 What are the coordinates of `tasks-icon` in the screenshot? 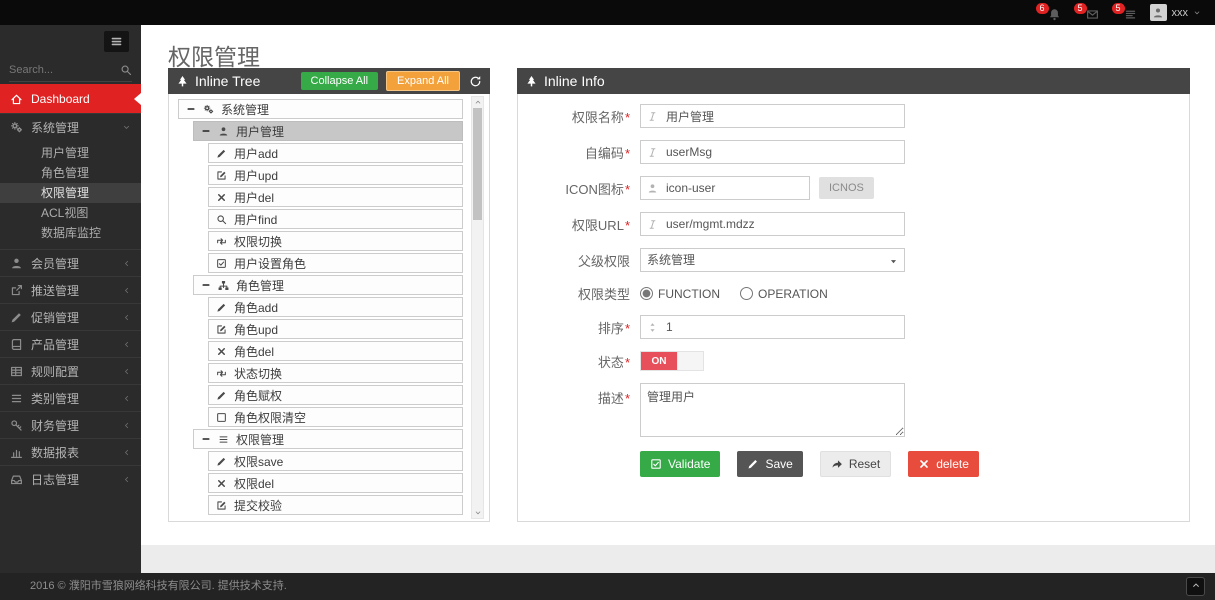 It's located at (1130, 14).